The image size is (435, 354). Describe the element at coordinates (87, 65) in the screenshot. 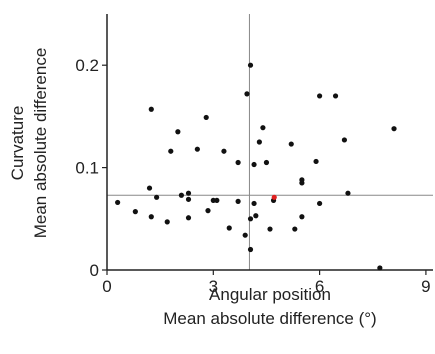

I see `y-tick-label: 0.2` at that location.